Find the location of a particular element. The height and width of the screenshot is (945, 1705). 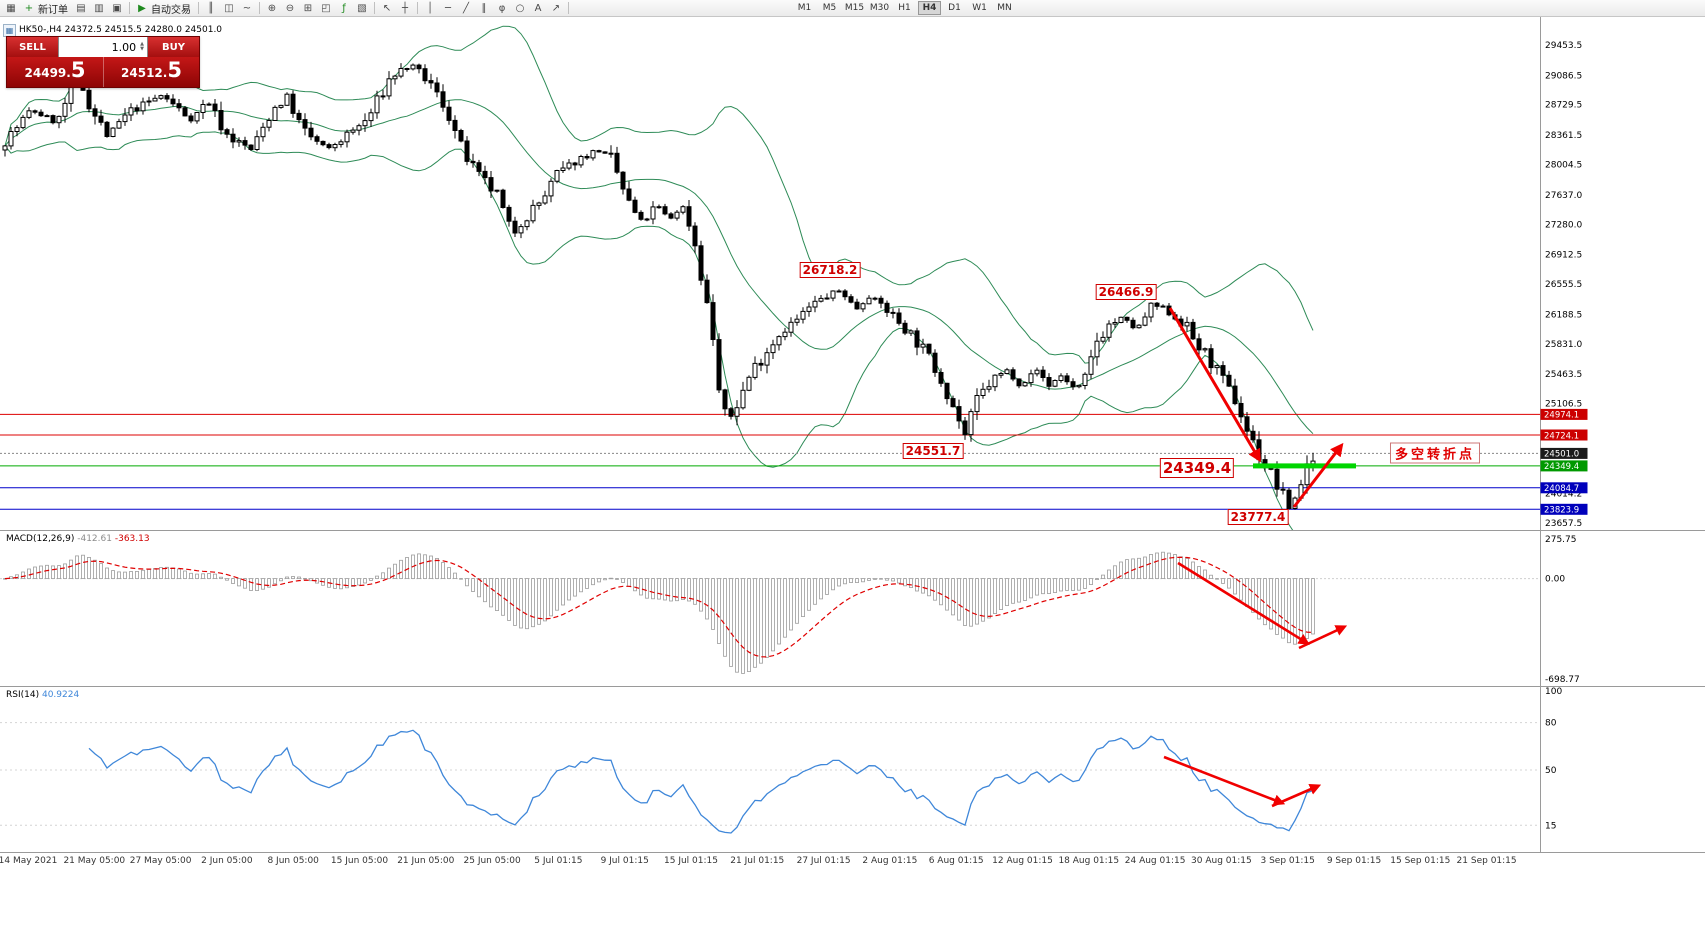

bar-chart-icon: ║ is located at coordinates (211, 8).